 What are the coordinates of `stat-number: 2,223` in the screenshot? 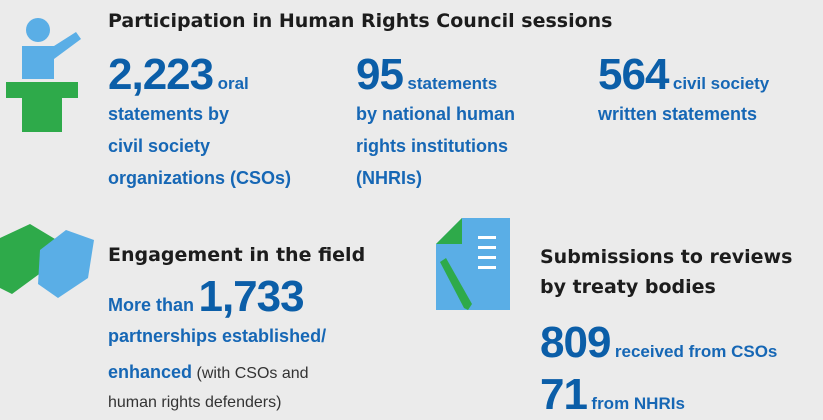 It's located at (161, 74).